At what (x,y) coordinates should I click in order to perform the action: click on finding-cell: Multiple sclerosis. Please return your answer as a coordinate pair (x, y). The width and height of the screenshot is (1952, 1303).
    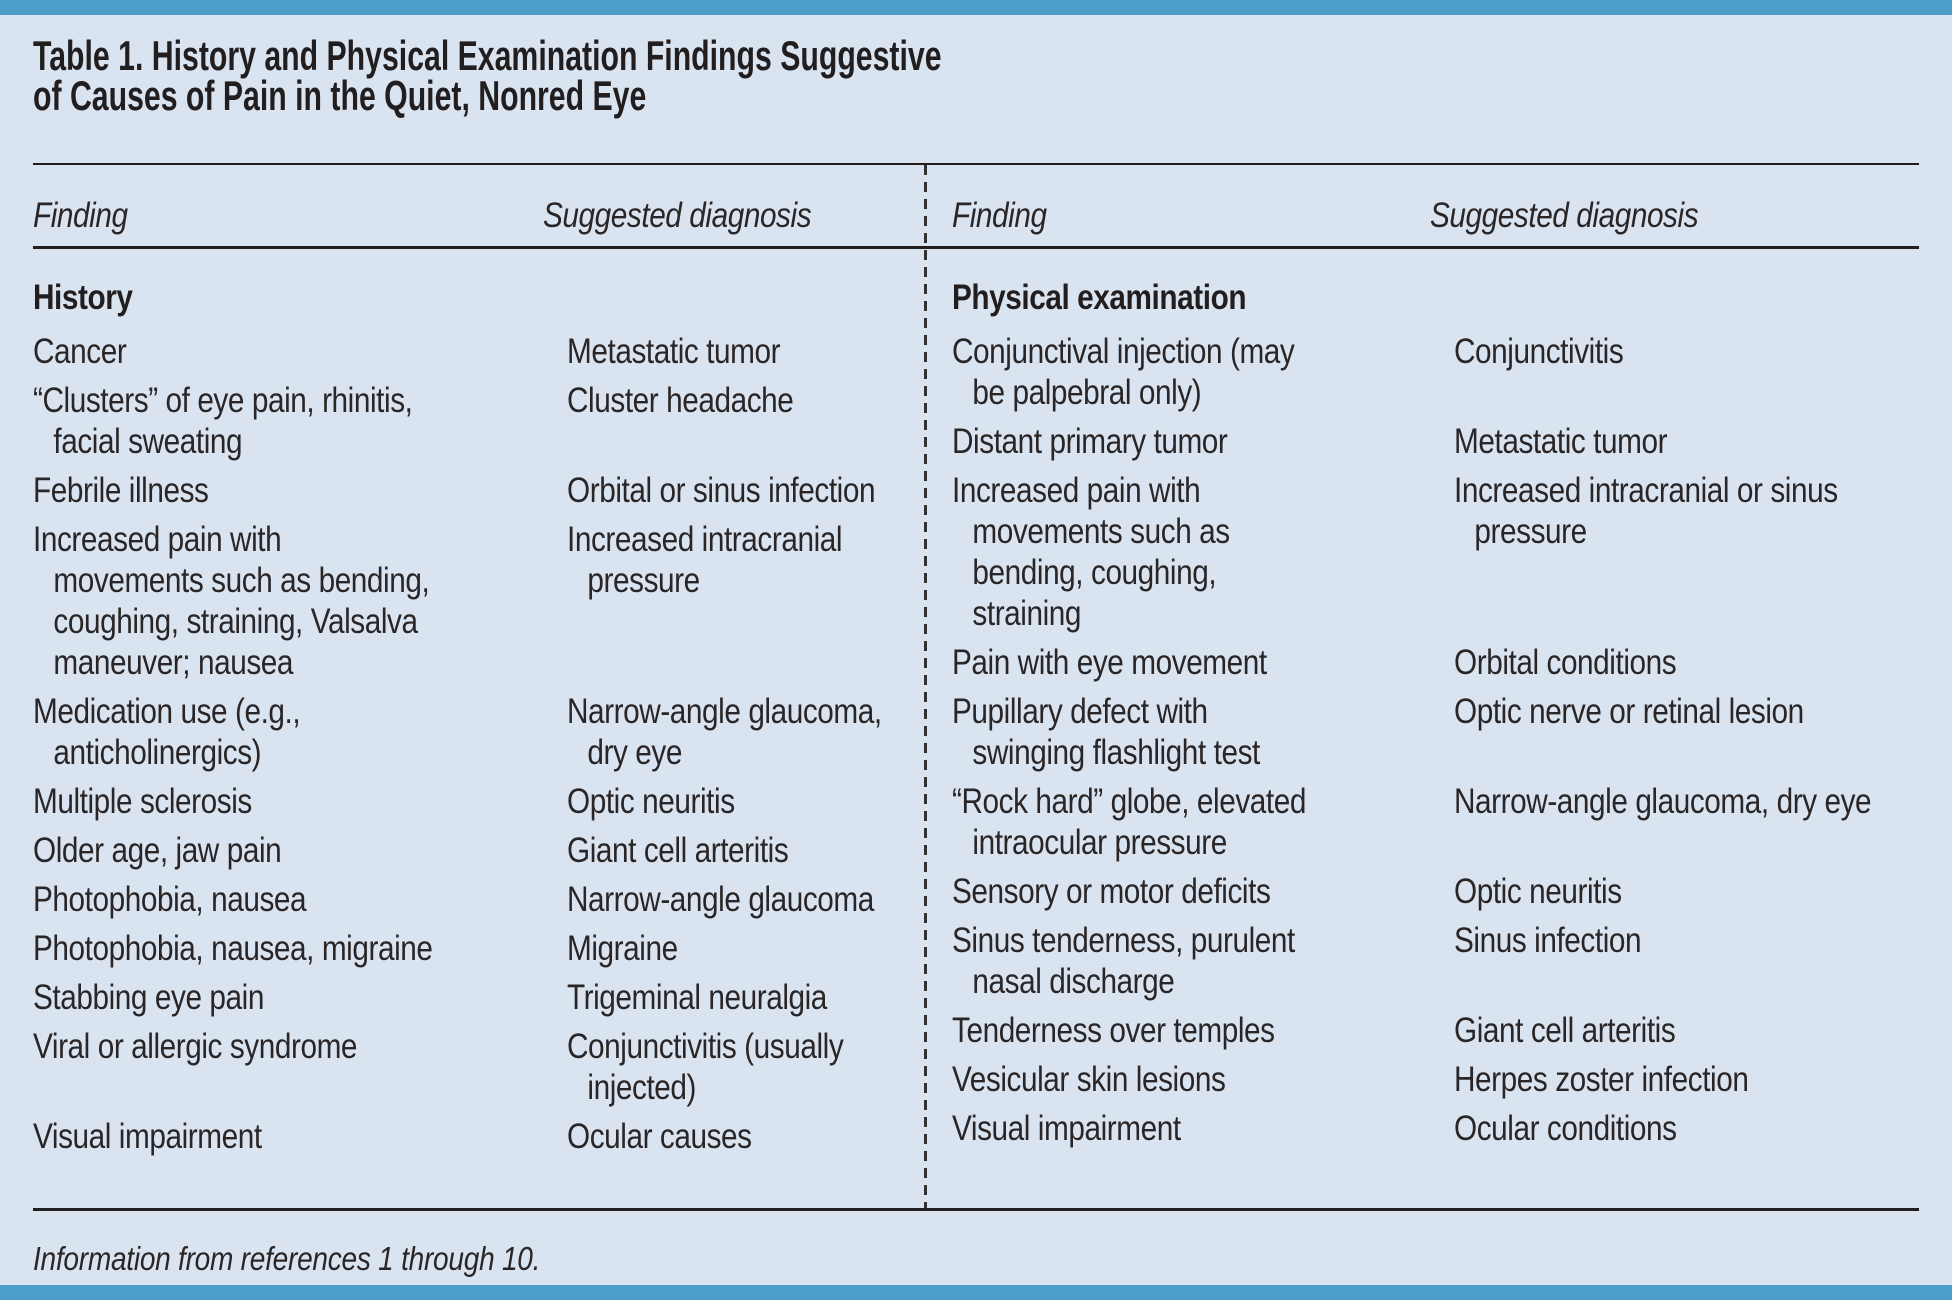
    Looking at the image, I should click on (142, 801).